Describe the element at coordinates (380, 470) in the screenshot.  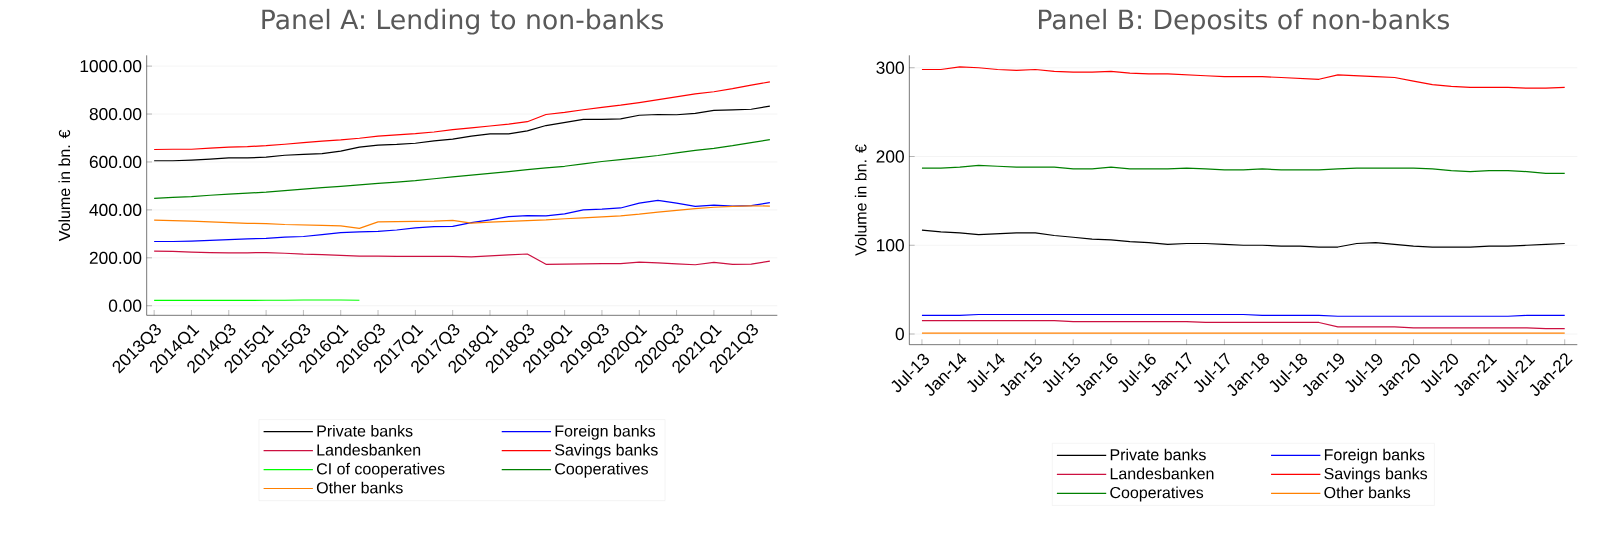
I see `legend-label: CI of cooperatives` at that location.